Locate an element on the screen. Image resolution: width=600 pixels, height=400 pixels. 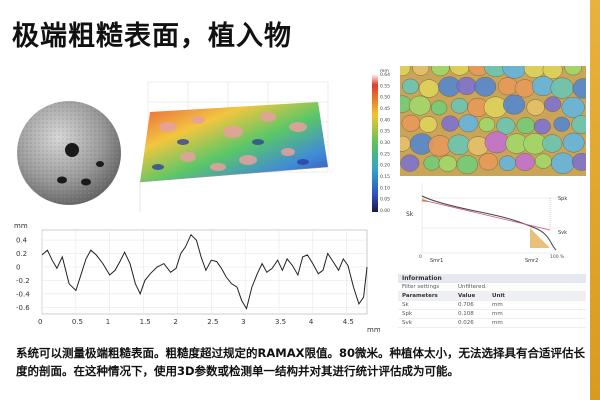
profile-x-tick-label: 1.5 is located at coordinates (145, 322).